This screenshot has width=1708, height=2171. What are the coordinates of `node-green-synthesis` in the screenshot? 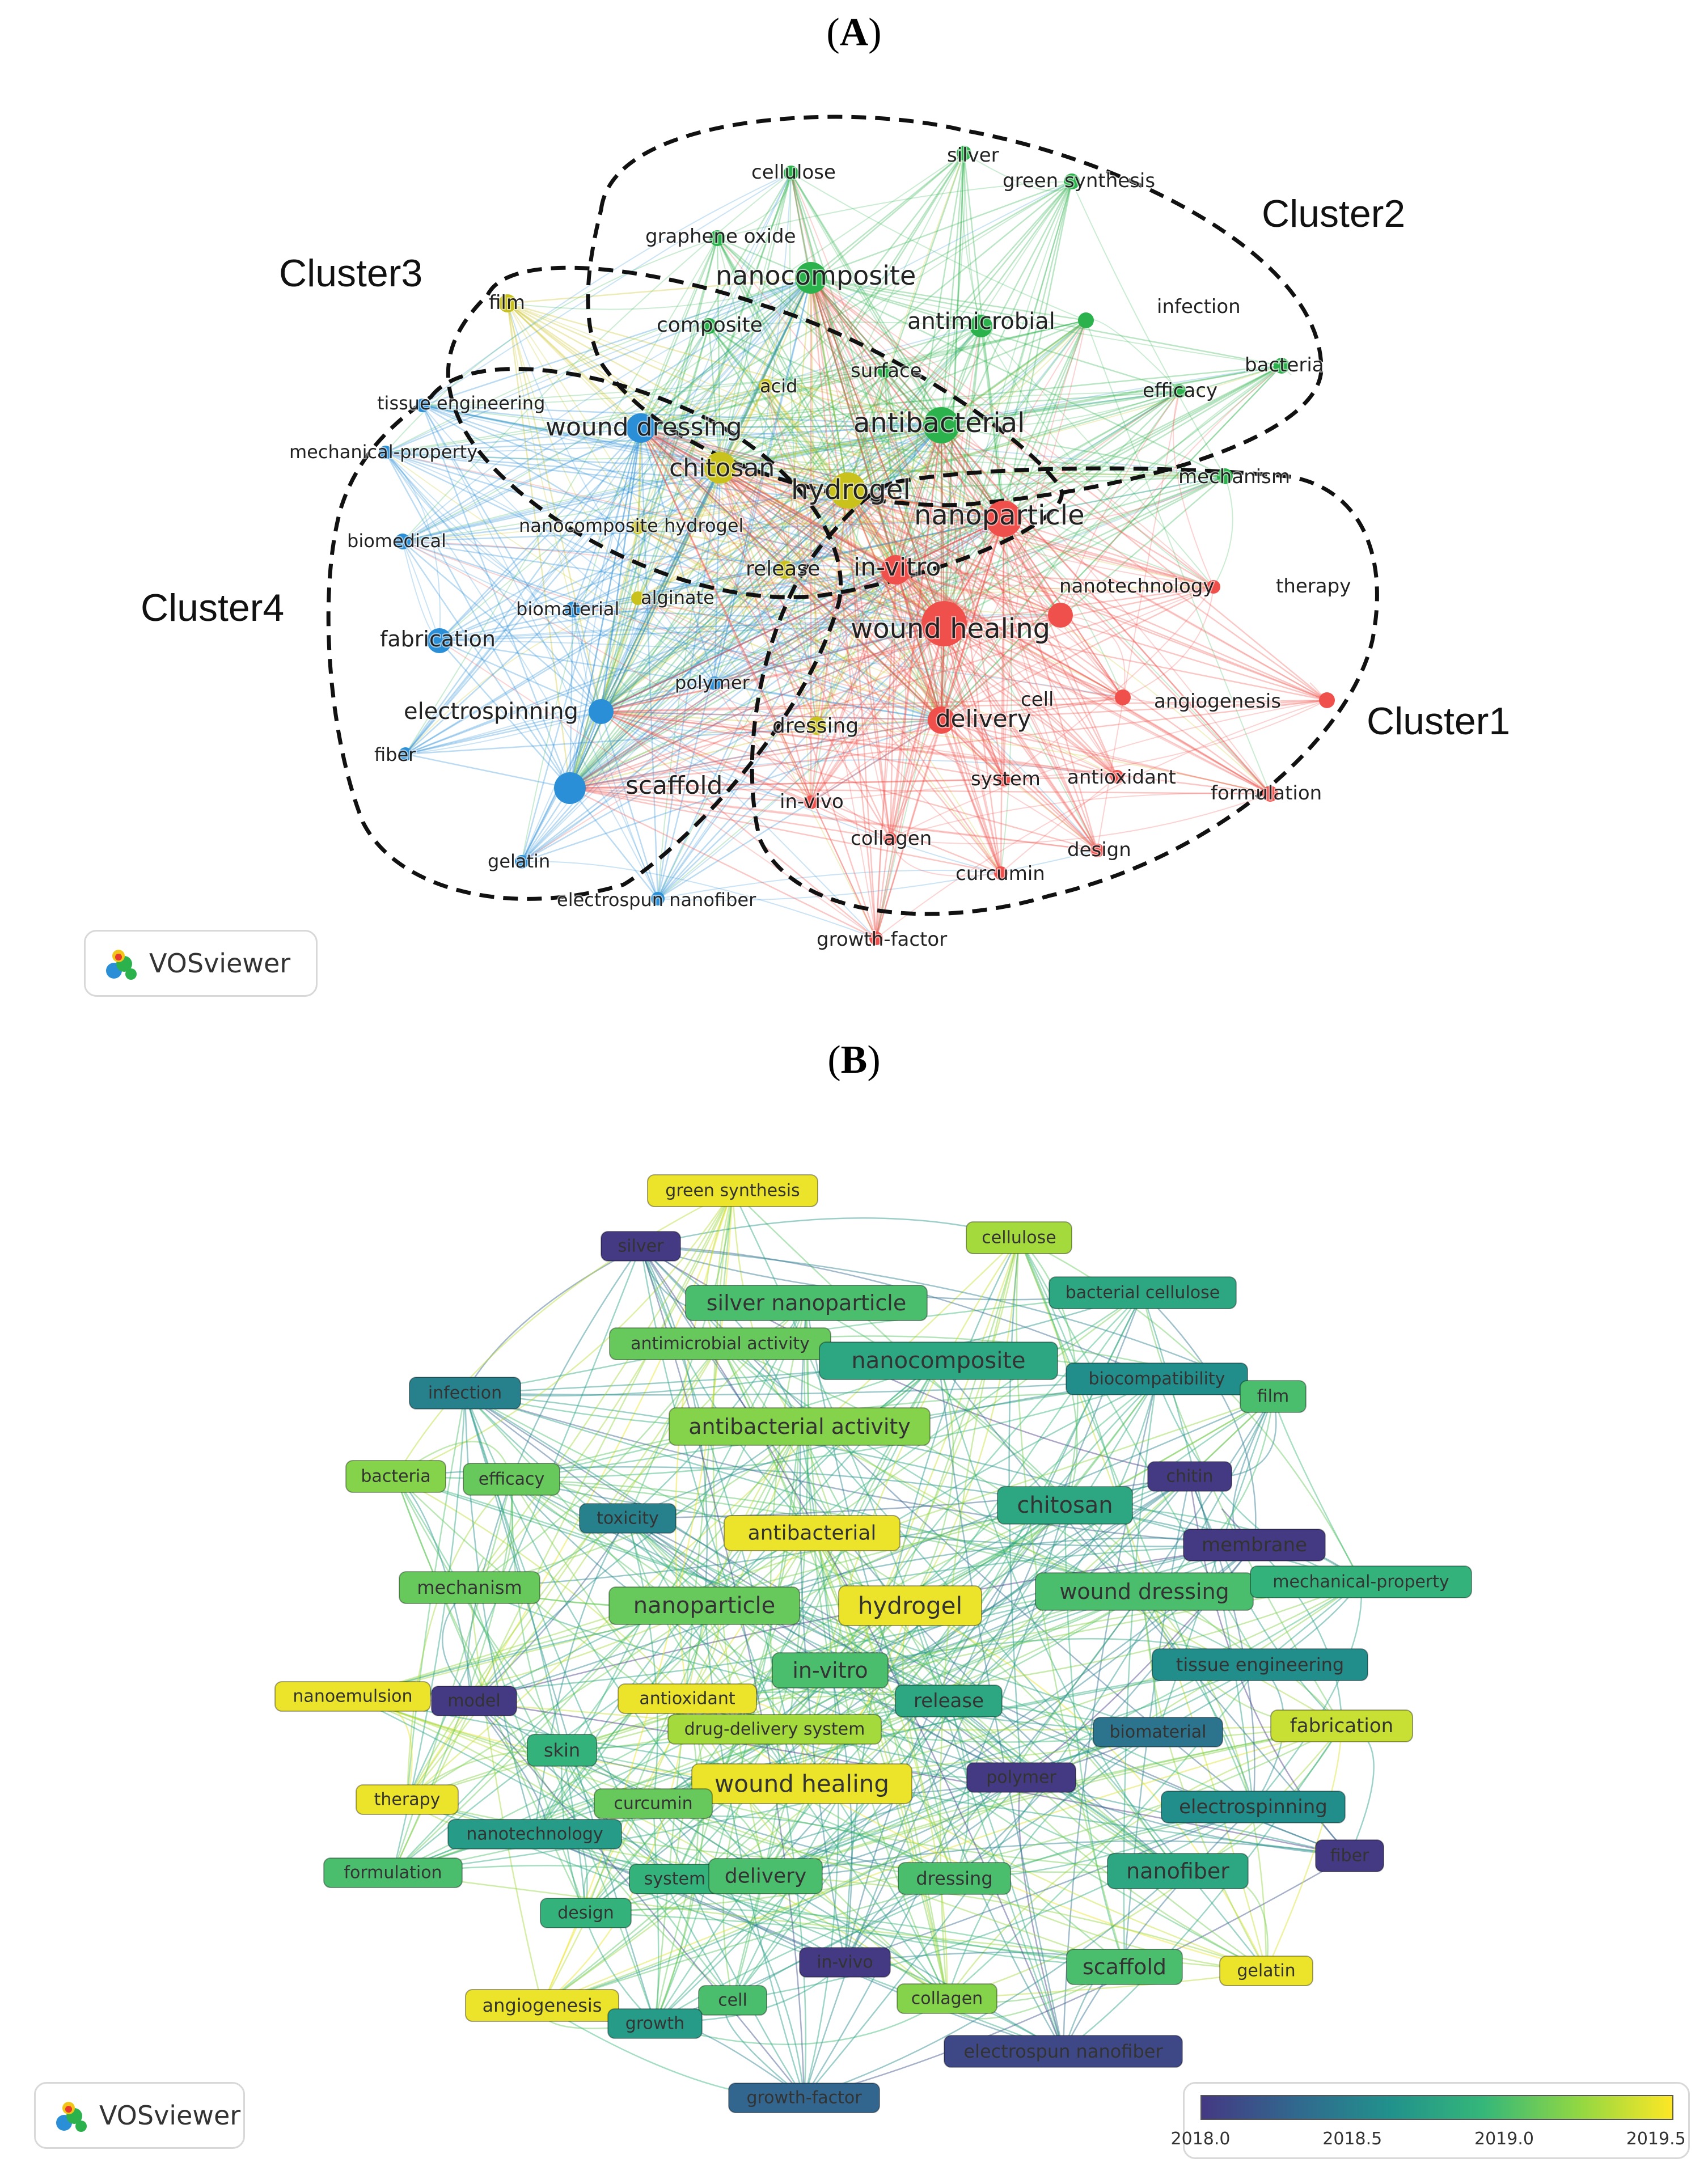 It's located at (1072, 181).